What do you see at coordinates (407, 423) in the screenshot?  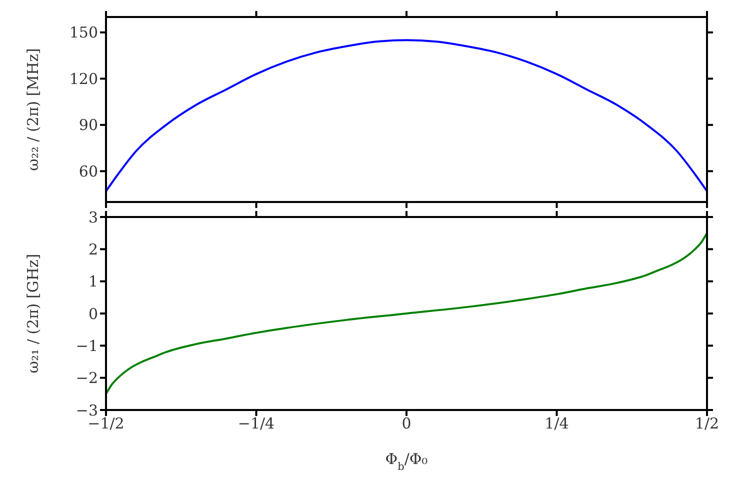 I see `x-tick-label: 0` at bounding box center [407, 423].